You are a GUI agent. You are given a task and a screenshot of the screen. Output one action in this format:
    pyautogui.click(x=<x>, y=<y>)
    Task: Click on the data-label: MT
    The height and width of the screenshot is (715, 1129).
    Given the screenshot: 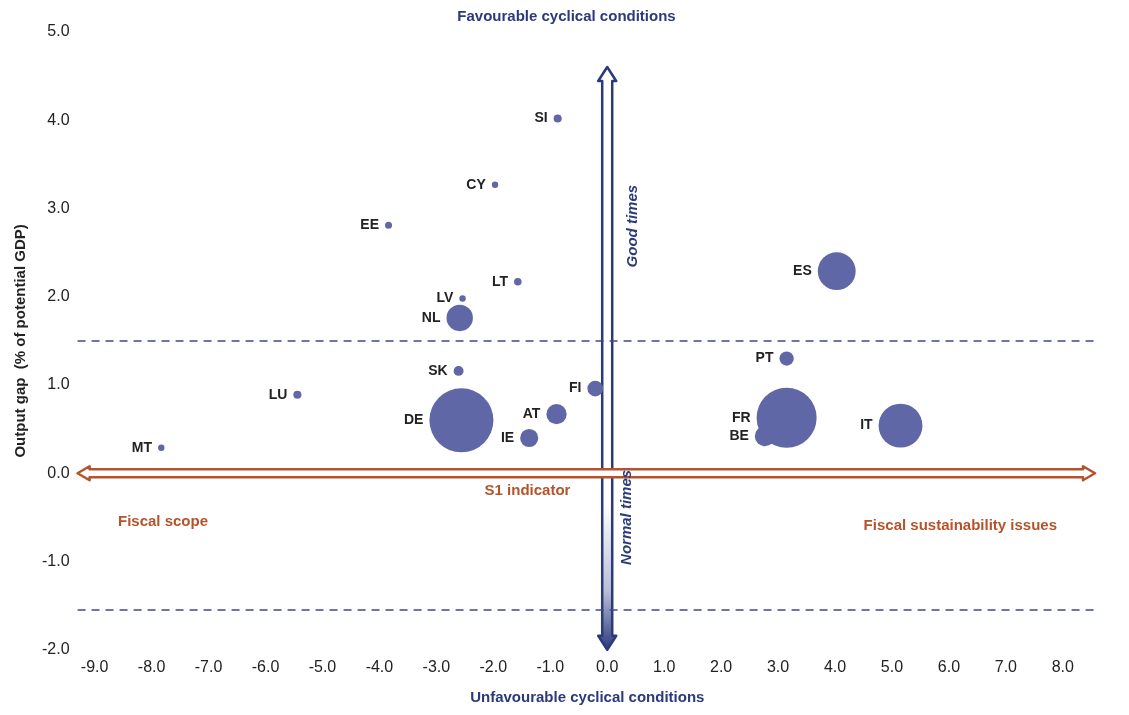 What is the action you would take?
    pyautogui.click(x=142, y=446)
    